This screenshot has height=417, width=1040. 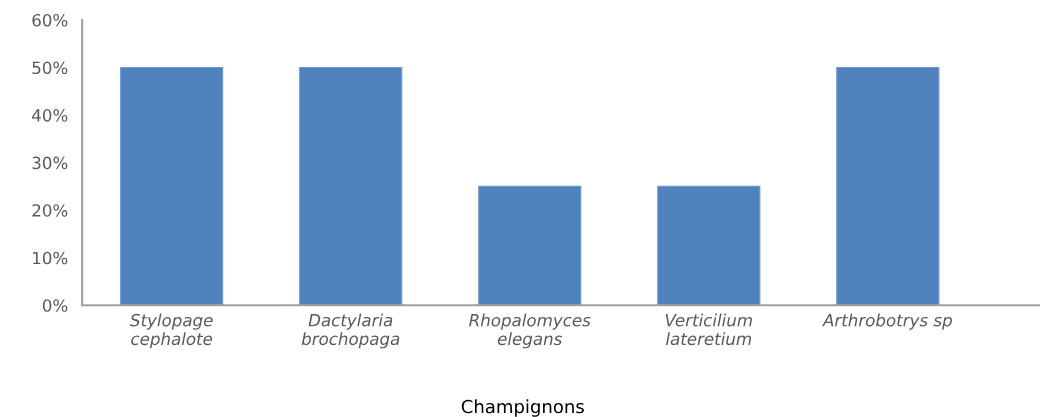 What do you see at coordinates (887, 321) in the screenshot?
I see `x-tick-label: Arthrobotrys sp` at bounding box center [887, 321].